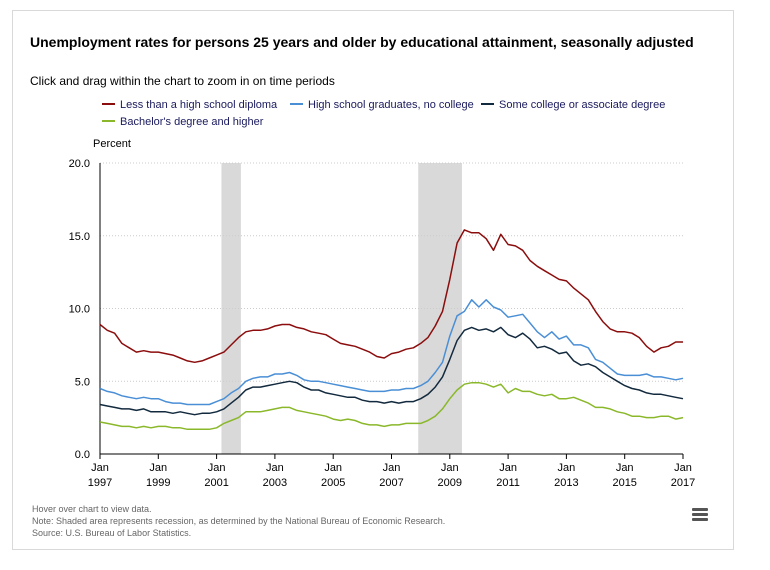 This screenshot has width=770, height=570. Describe the element at coordinates (701, 516) in the screenshot. I see `hamburger-menu-icon` at that location.